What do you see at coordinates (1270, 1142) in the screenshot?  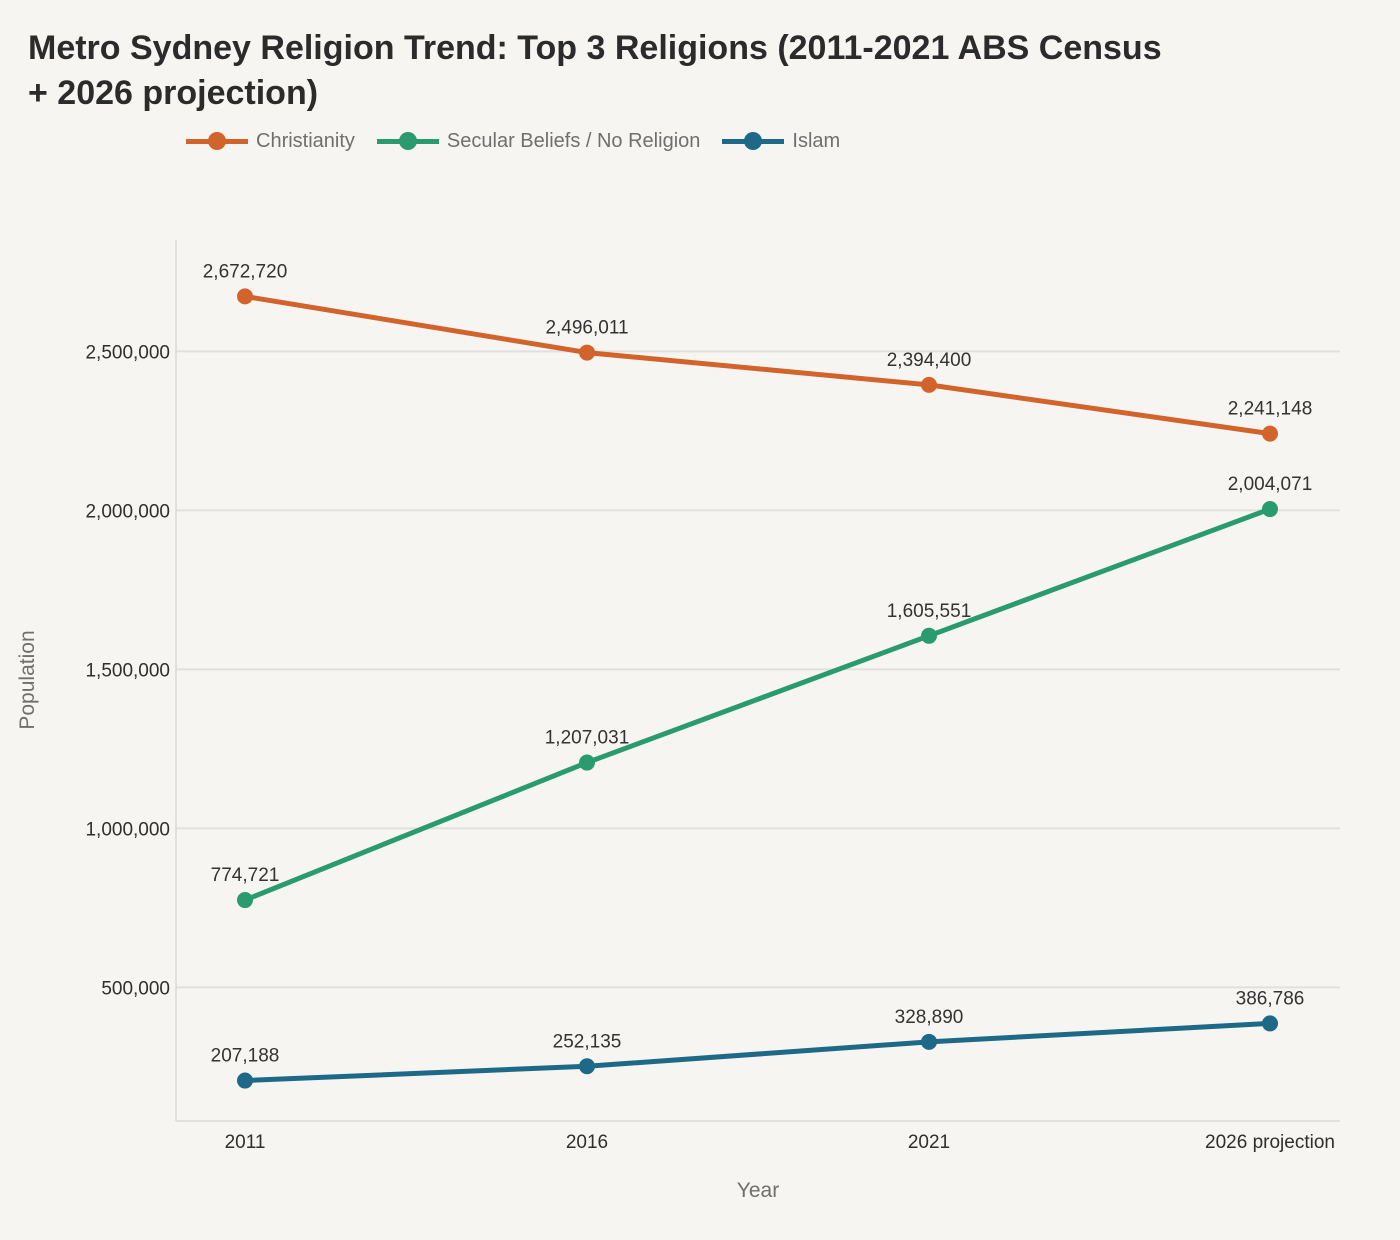 I see `x-tick-label: 2026 projection` at bounding box center [1270, 1142].